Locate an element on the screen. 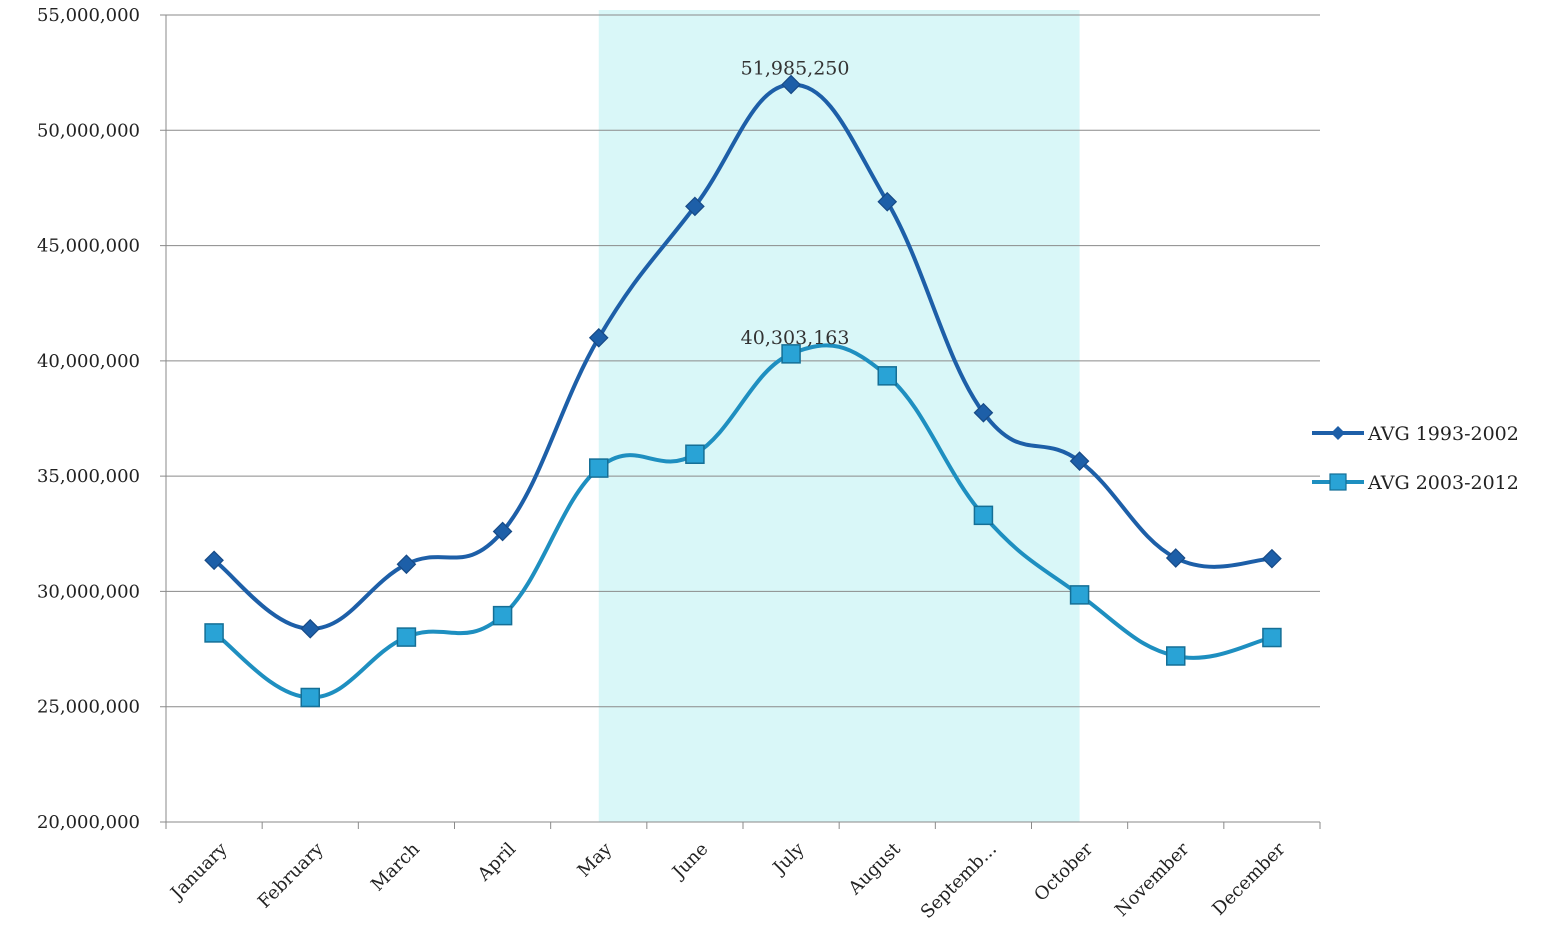  legend-label: AVG 1993-2002 is located at coordinates (1443, 434).